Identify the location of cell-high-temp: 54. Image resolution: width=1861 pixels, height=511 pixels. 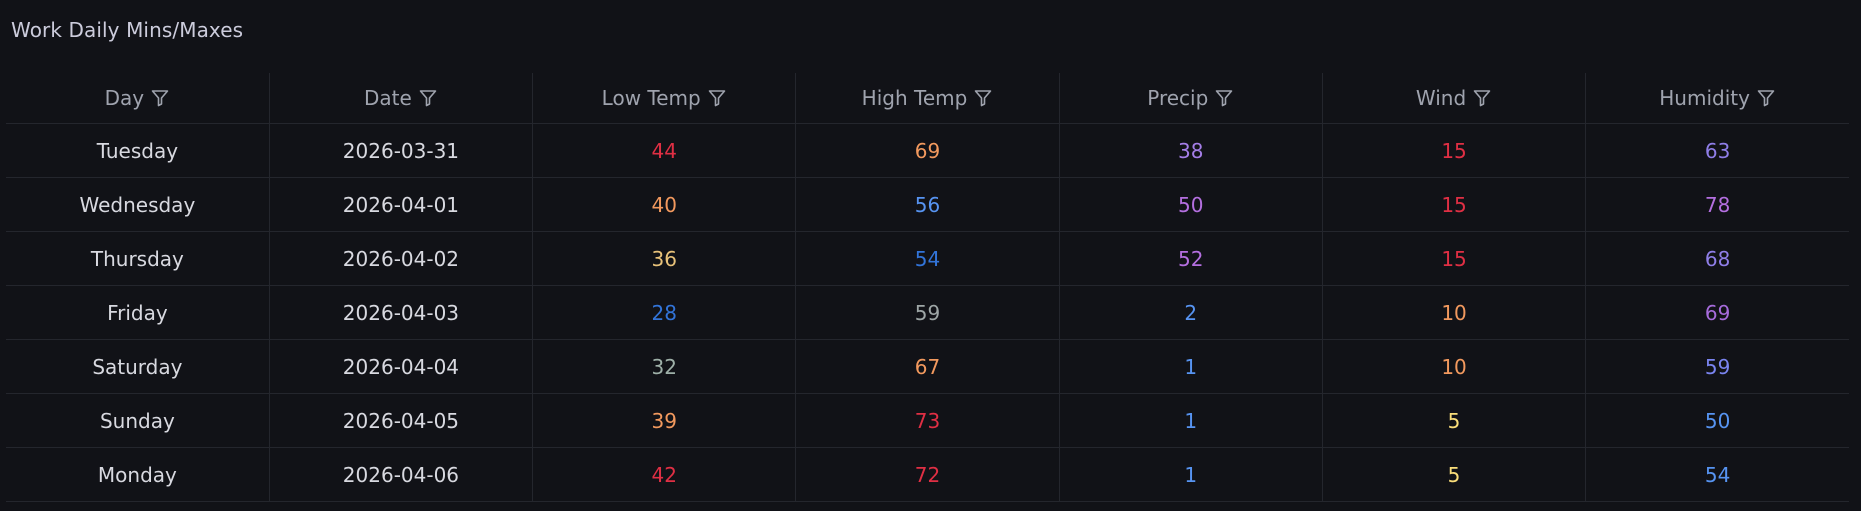
(927, 258).